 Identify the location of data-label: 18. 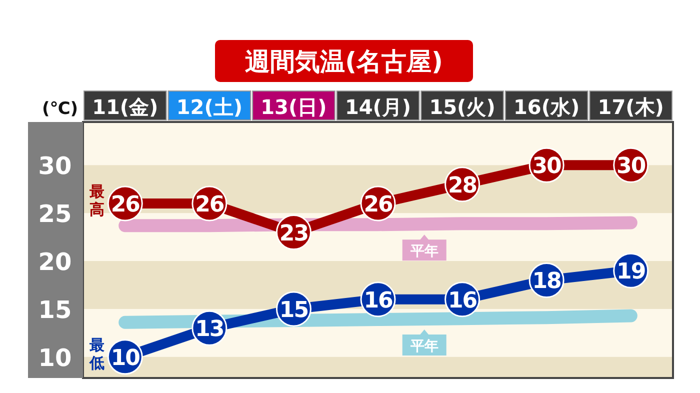
(546, 281).